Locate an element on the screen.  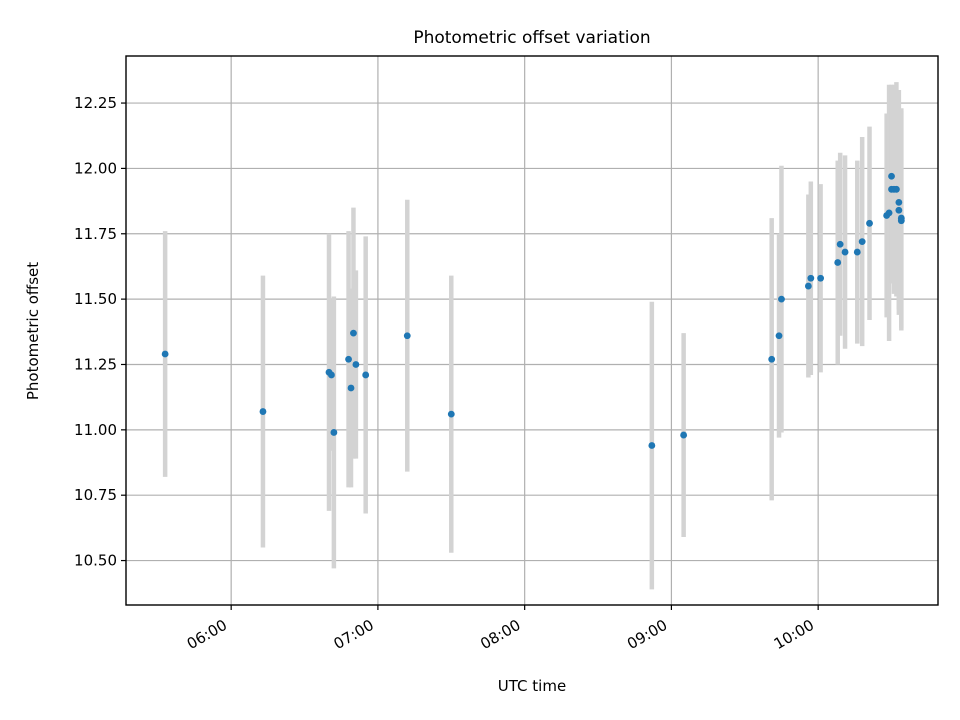
y-tick-label: 11.00 is located at coordinates (95, 430).